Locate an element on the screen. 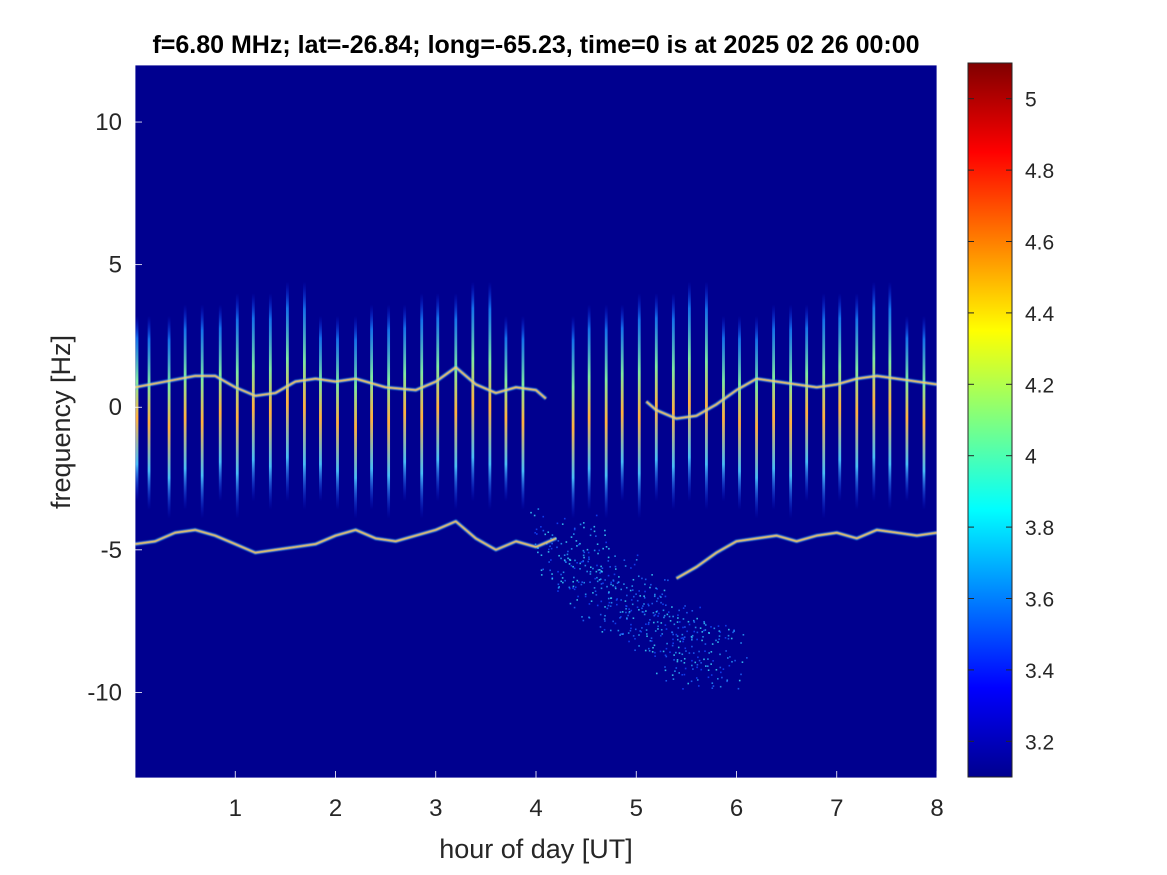 The width and height of the screenshot is (1167, 875). colorbar-tick-label: 4.2 is located at coordinates (1039, 385).